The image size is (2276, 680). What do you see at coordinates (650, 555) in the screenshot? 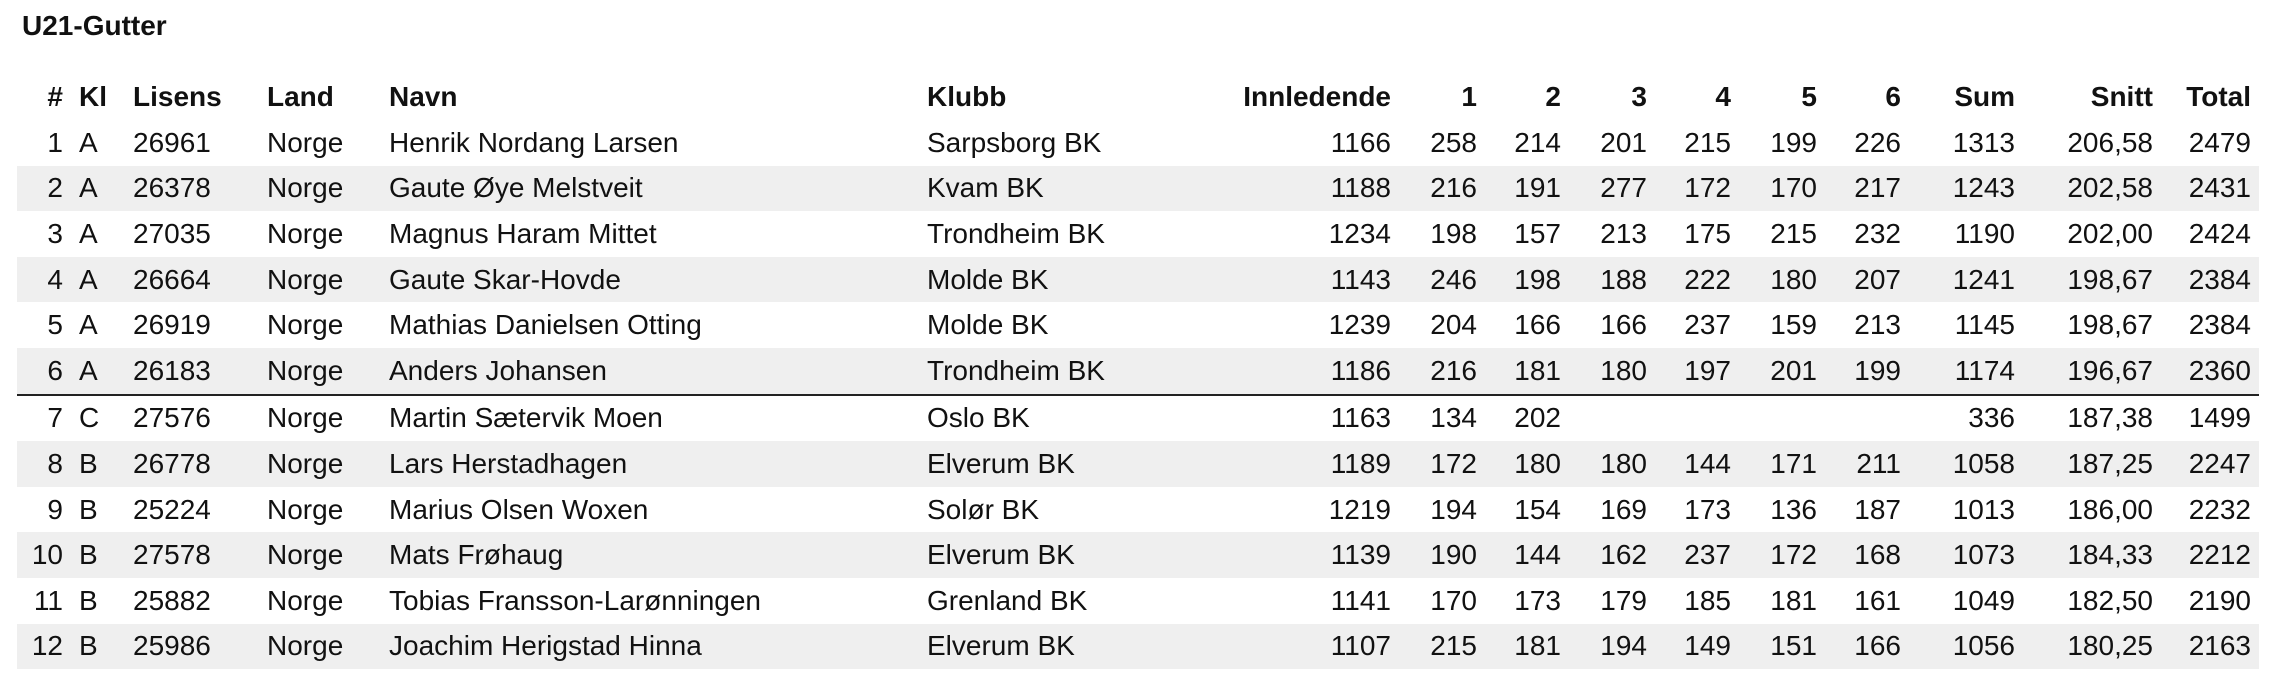
I see `cell-name: Mats Frøhaug` at bounding box center [650, 555].